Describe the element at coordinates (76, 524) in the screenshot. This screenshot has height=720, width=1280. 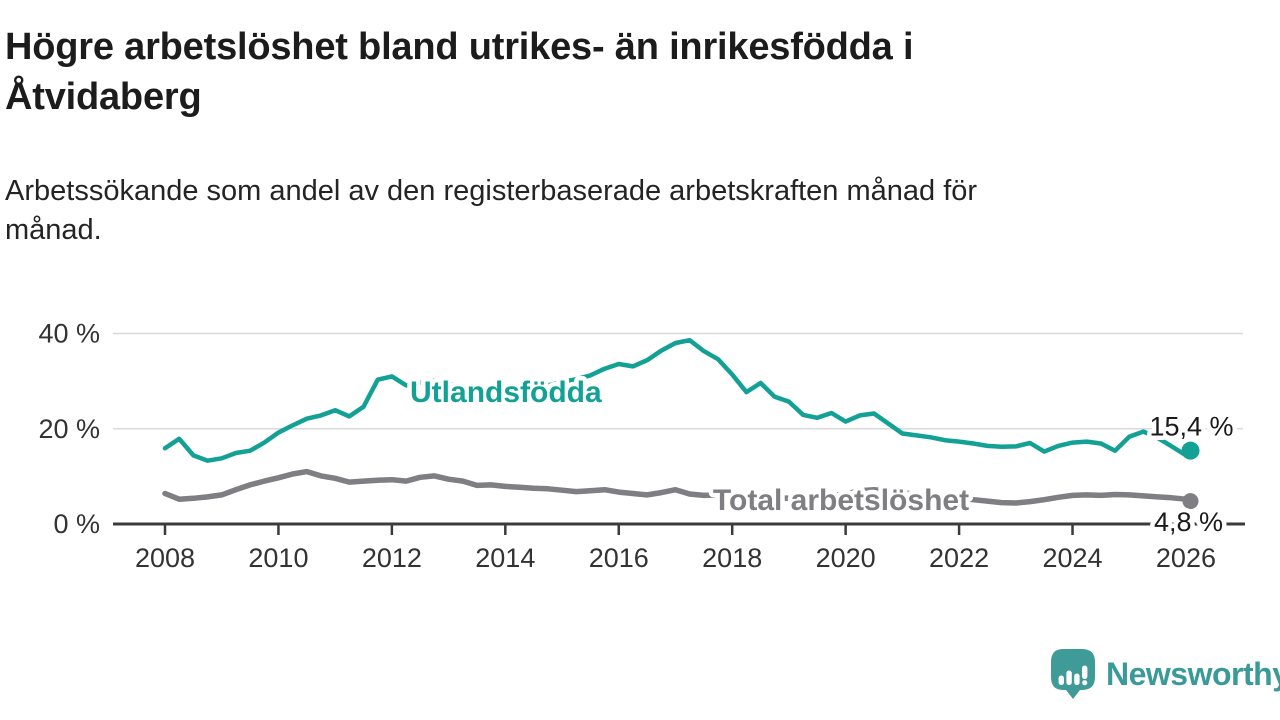
I see `y-tick-label-0: 0 %` at that location.